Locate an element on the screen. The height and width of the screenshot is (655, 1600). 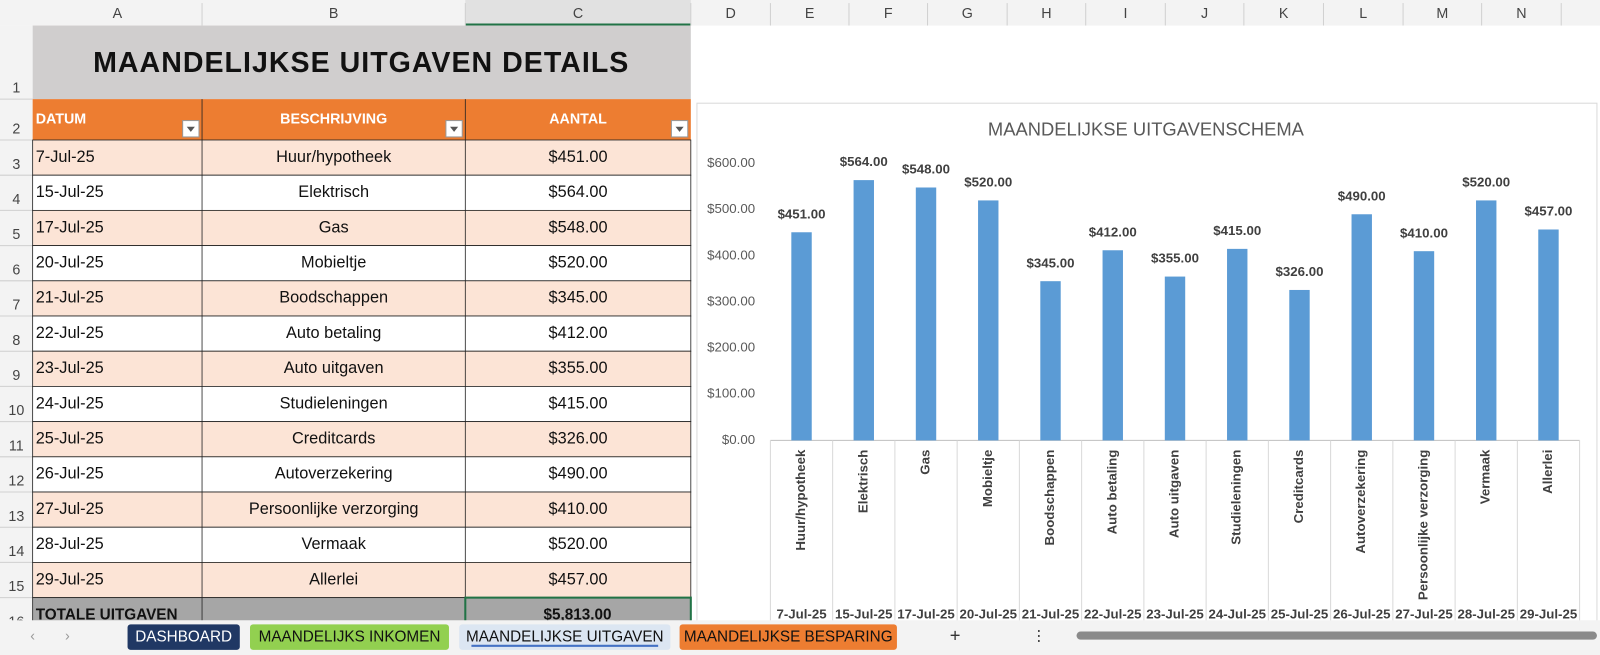
group-label: 27-Jul-25 is located at coordinates (1424, 614).